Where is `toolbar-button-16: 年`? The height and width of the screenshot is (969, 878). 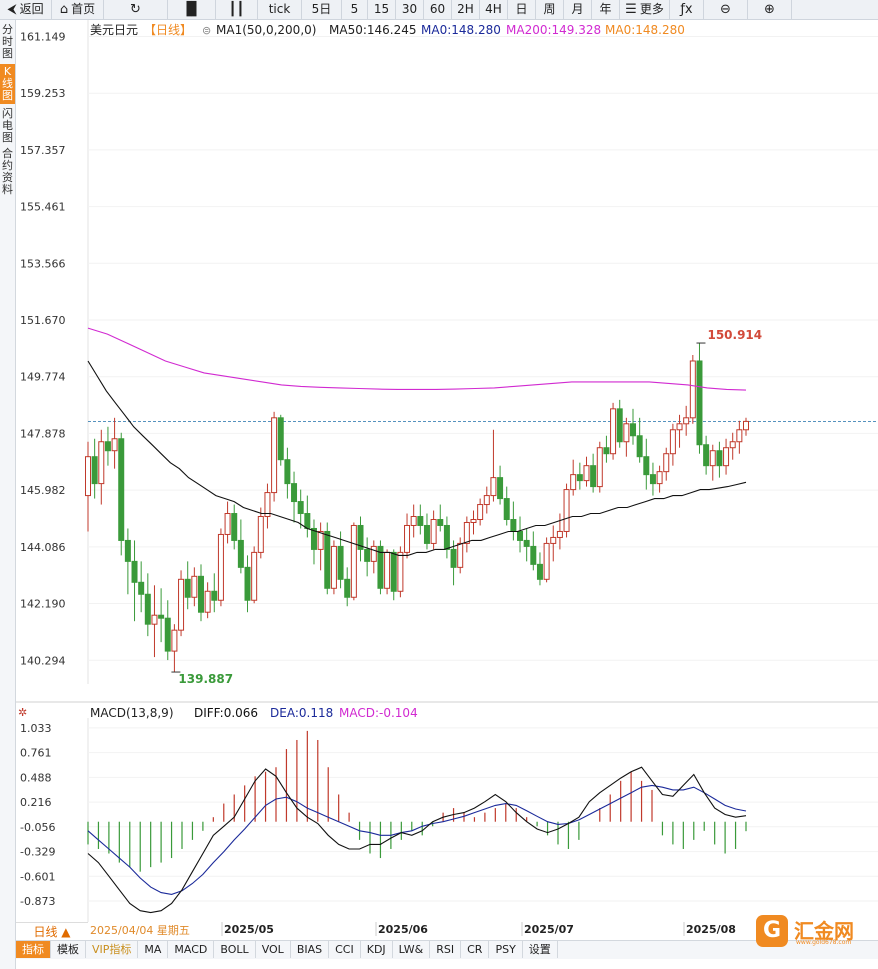 toolbar-button-16: 年 is located at coordinates (606, 9).